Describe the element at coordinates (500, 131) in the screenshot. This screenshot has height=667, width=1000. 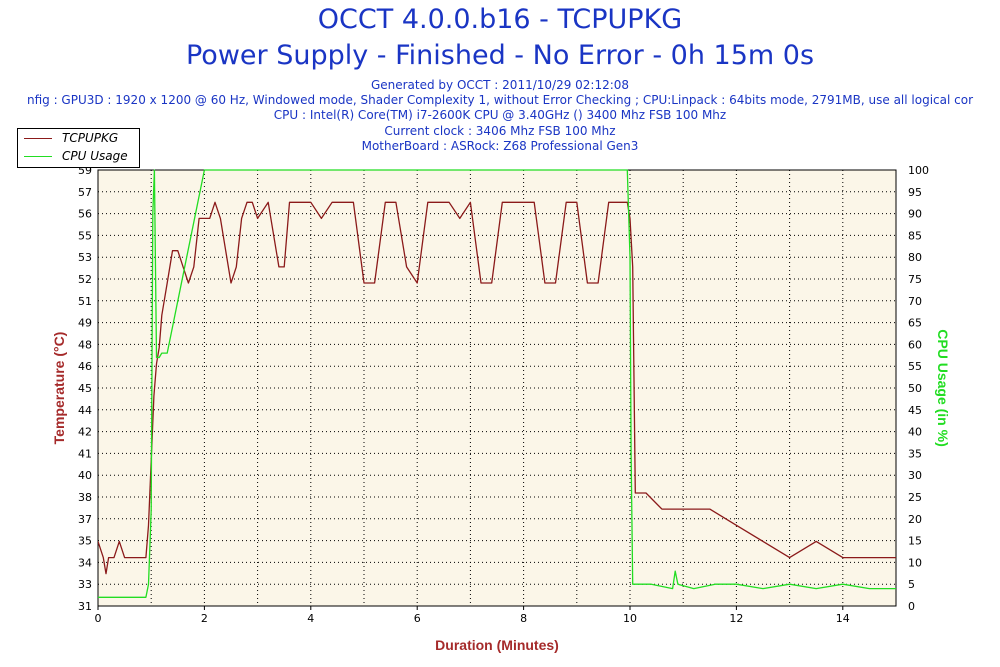
I see `info-clock: Current clock : 3406 Mhz FSB 100 Mhz` at that location.